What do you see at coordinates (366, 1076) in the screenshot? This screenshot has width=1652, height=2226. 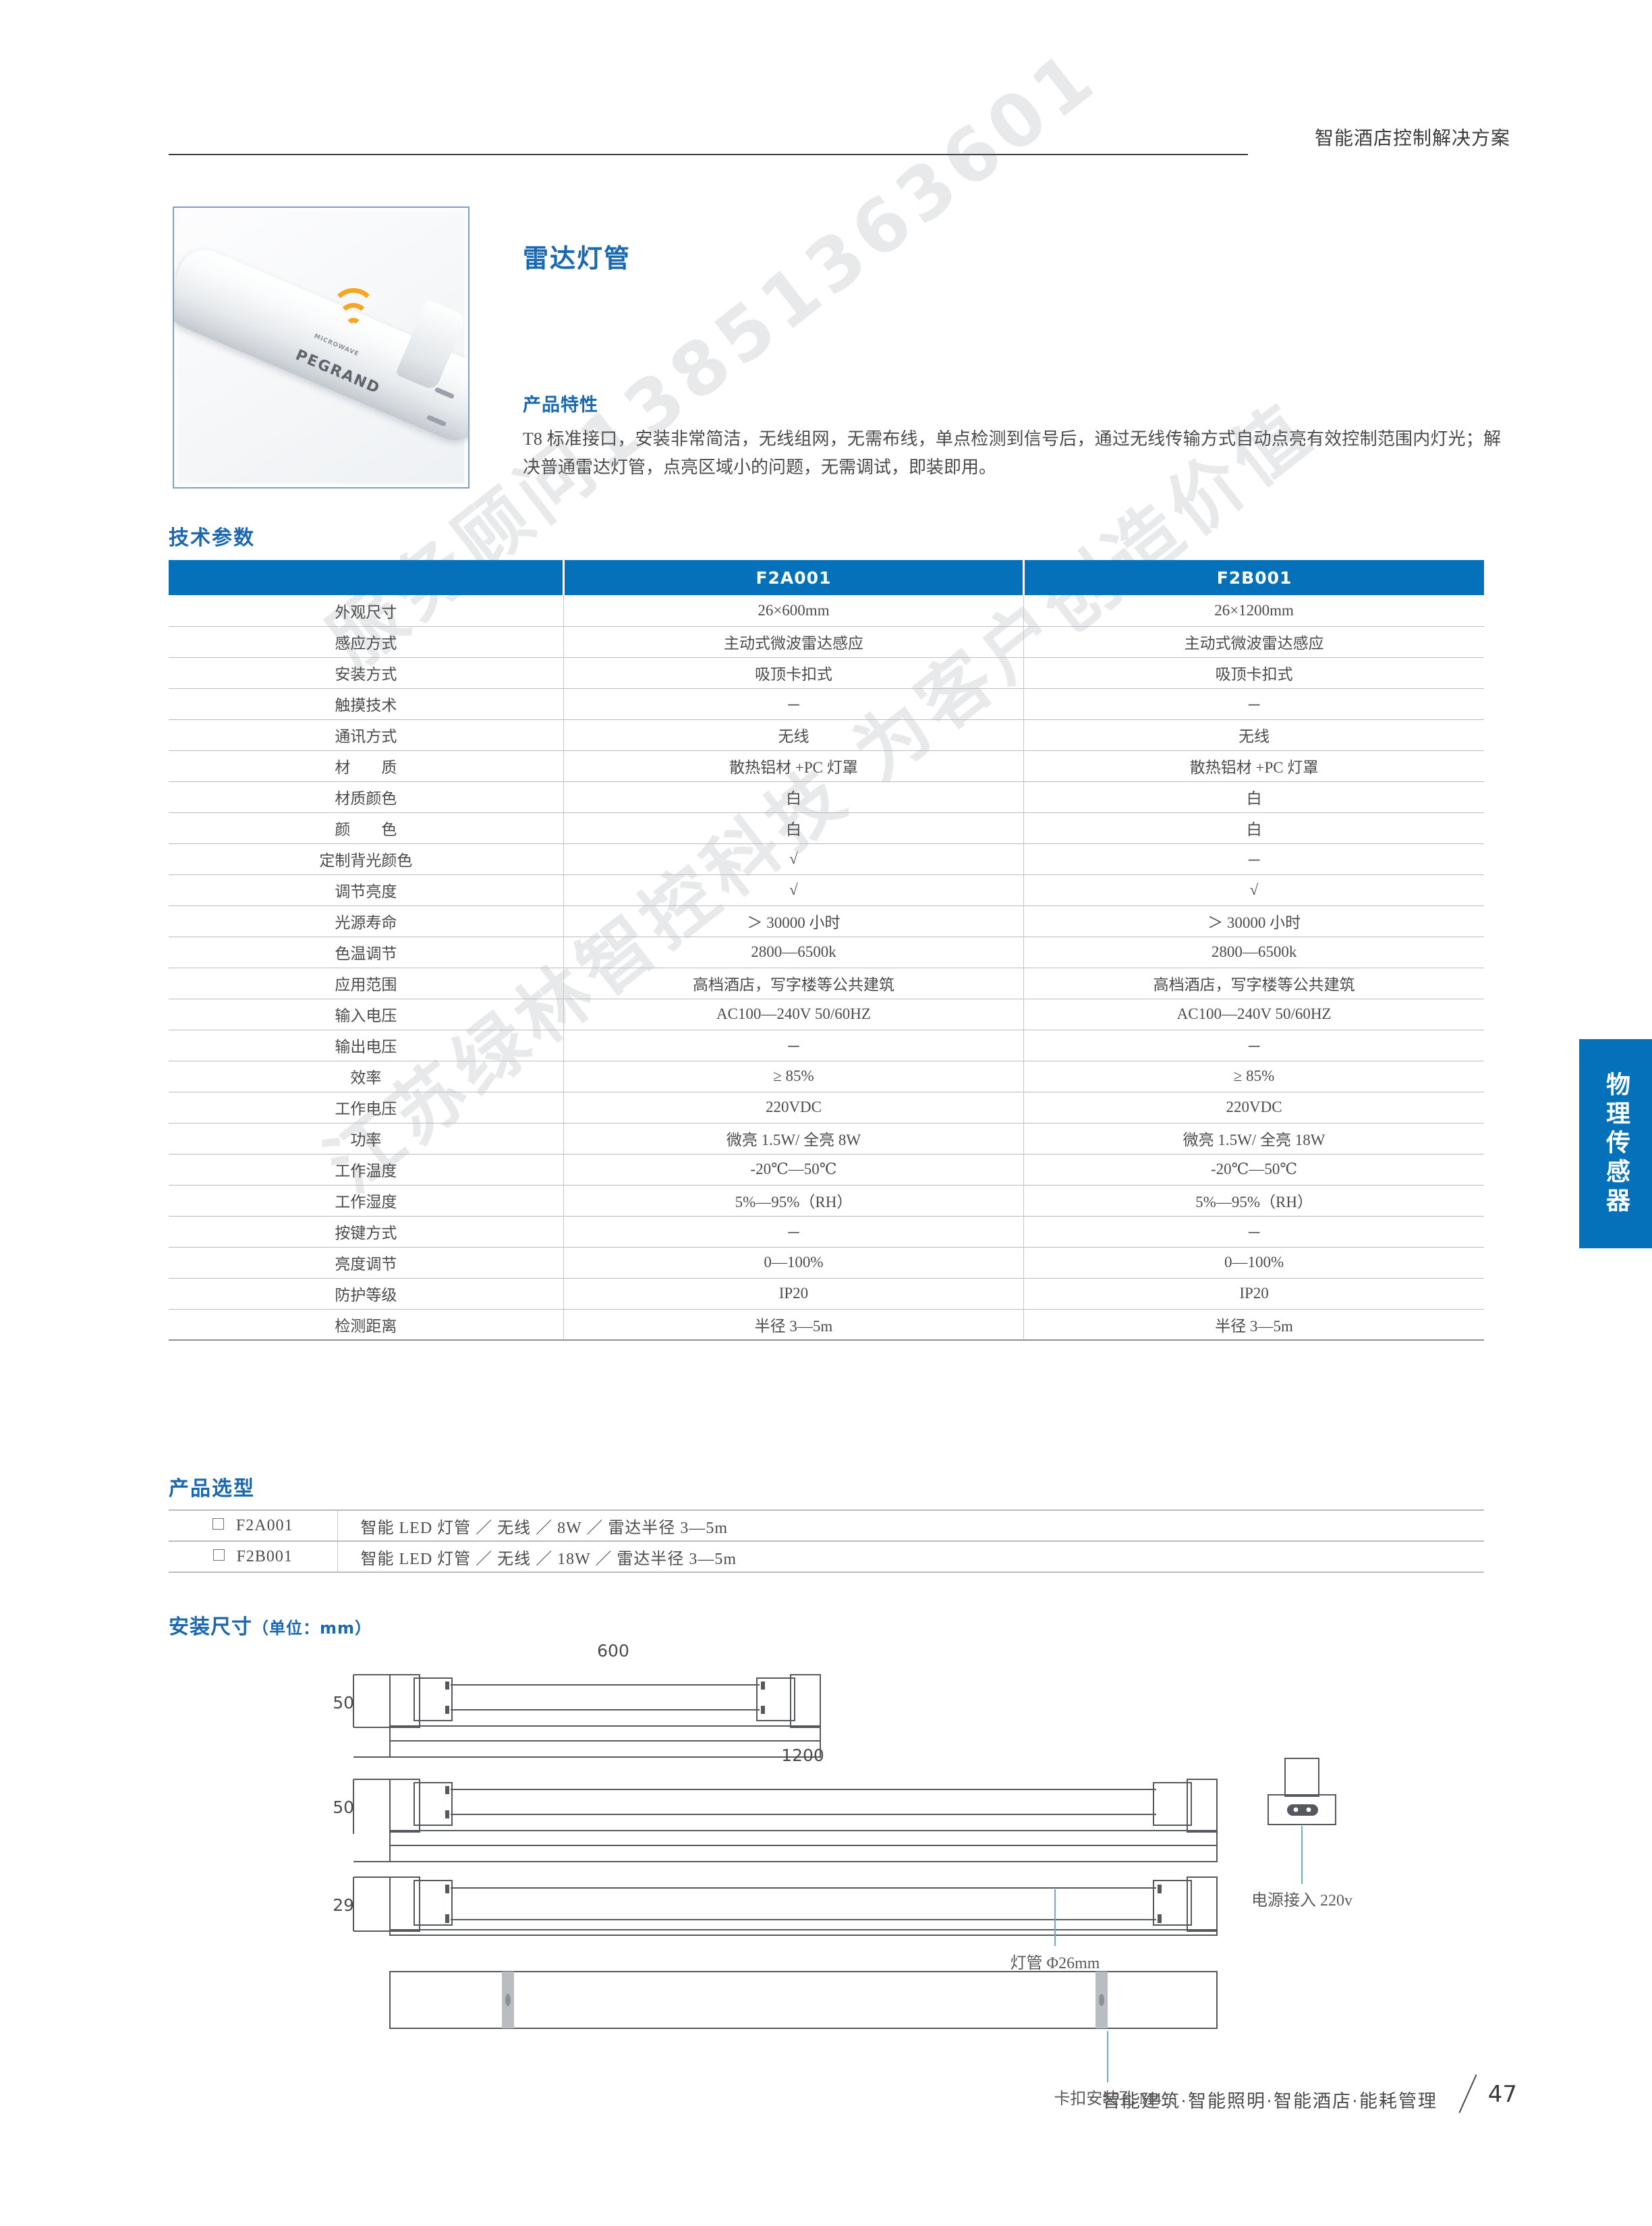 I see `spec-label: 效率` at bounding box center [366, 1076].